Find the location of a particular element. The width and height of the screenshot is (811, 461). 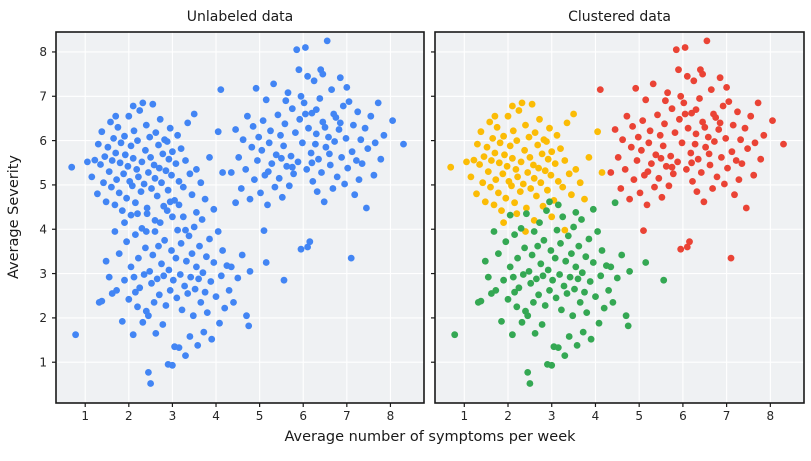

left-plot-title: Unlabeled data is located at coordinates (240, 17).